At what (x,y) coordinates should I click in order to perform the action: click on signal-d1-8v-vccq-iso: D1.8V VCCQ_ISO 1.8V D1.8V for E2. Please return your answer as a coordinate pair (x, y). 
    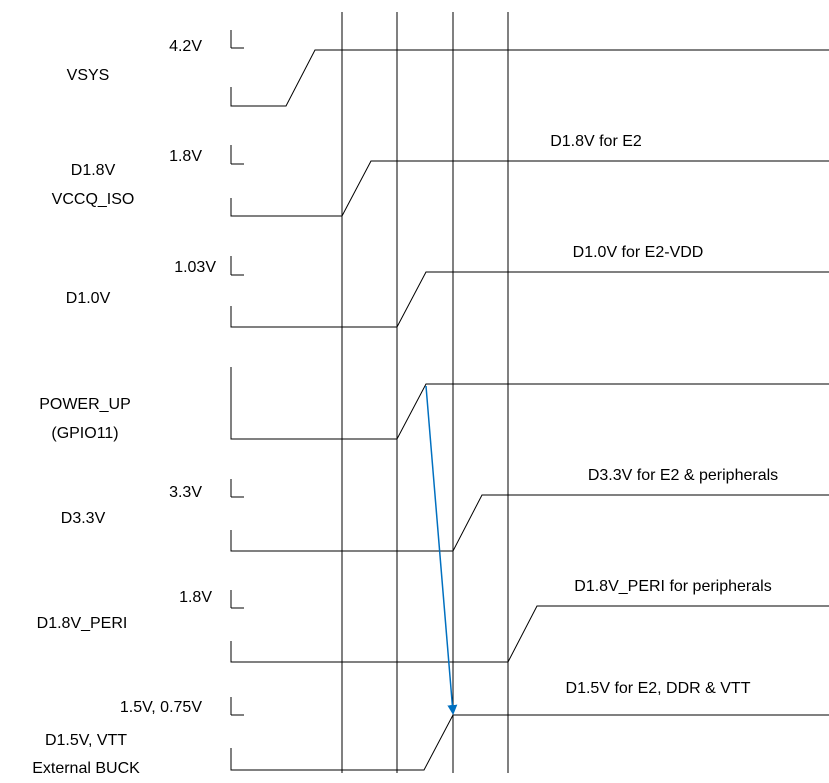
    Looking at the image, I should click on (440, 175).